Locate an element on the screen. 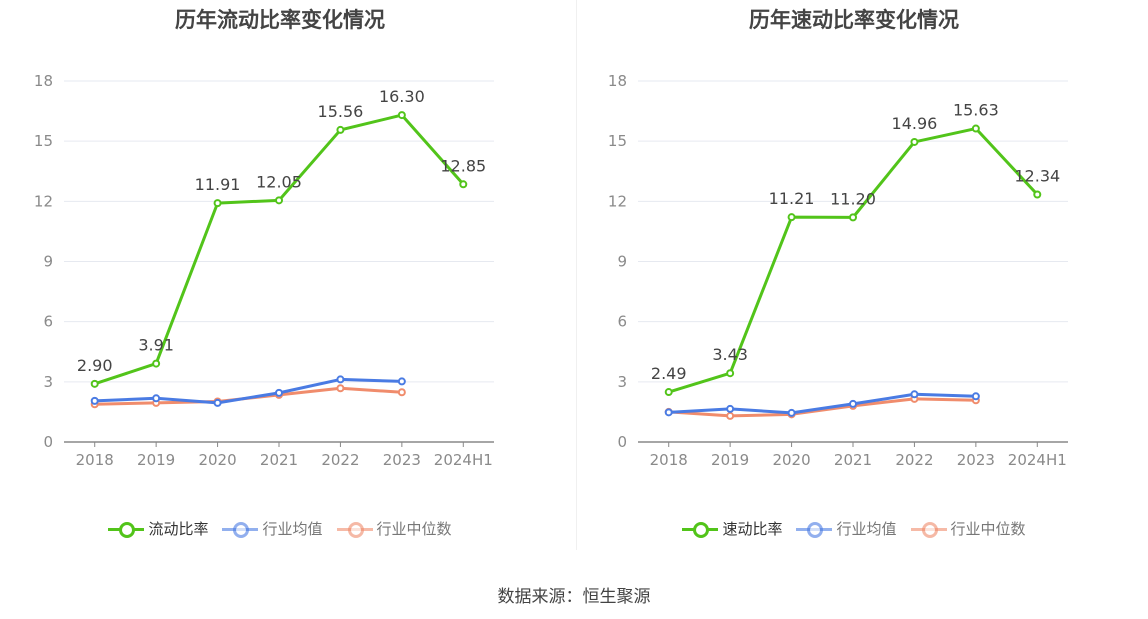 The width and height of the screenshot is (1148, 619). data-label: 16.30 is located at coordinates (402, 96).